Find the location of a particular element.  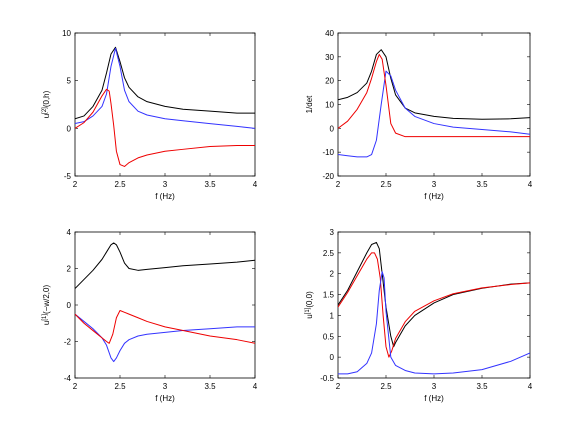

y-axis-label-superscript: [2] is located at coordinates (45, 110).